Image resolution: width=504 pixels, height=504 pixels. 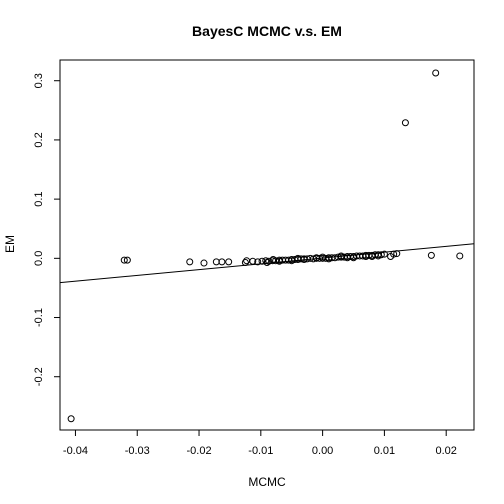 I want to click on y-tick-label: 0.3, so click(x=39, y=80).